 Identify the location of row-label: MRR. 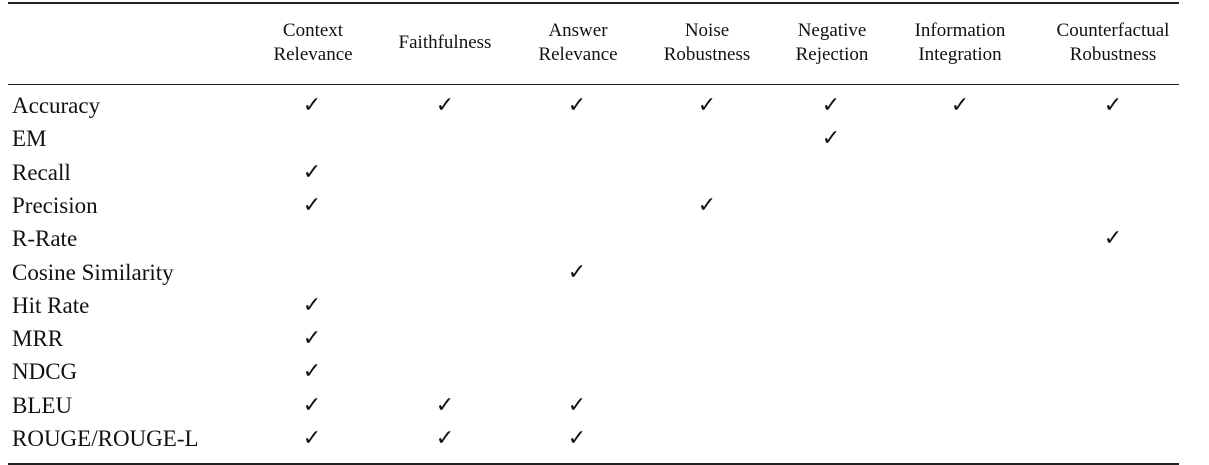
(38, 339).